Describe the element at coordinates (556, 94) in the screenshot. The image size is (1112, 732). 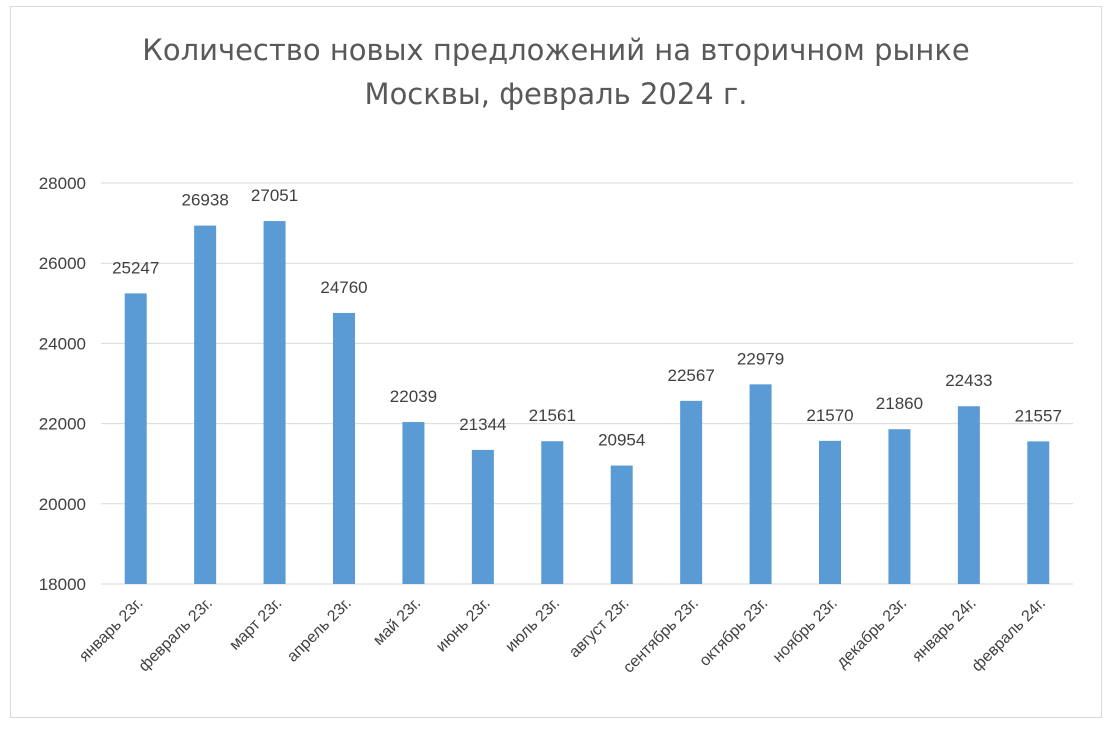
I see `chart-title-line2: Москвы, февраль 2024 г.` at that location.